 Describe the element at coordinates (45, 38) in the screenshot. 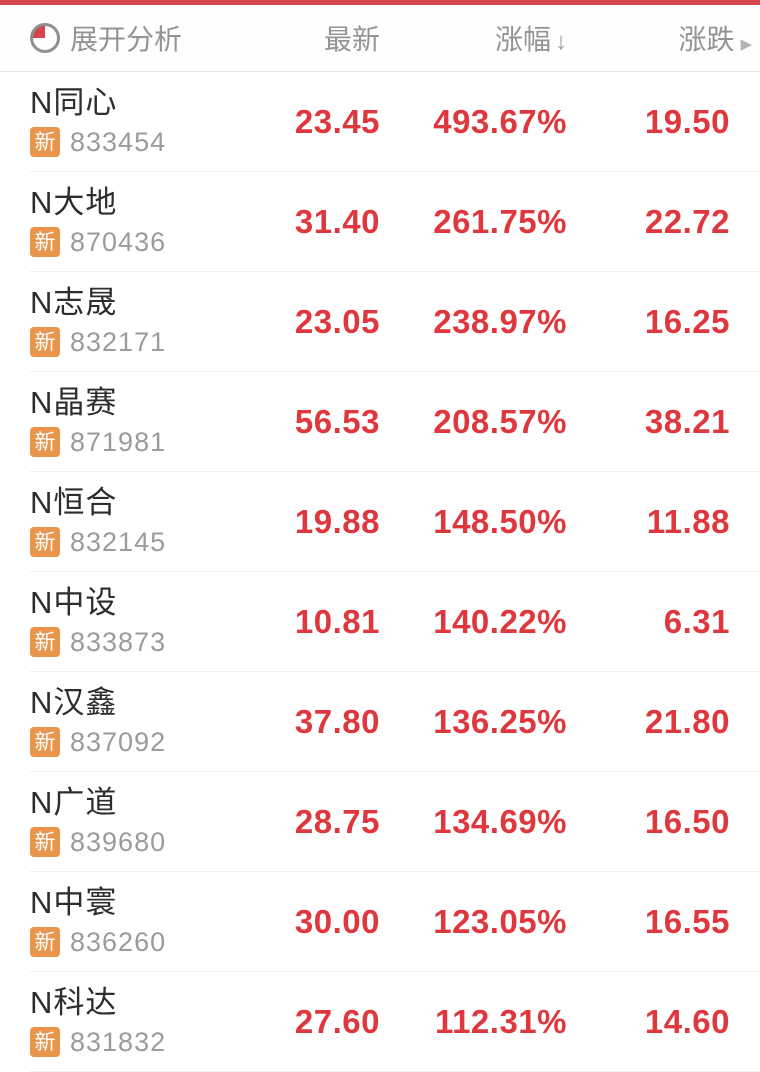

I see `pie-chart-icon` at that location.